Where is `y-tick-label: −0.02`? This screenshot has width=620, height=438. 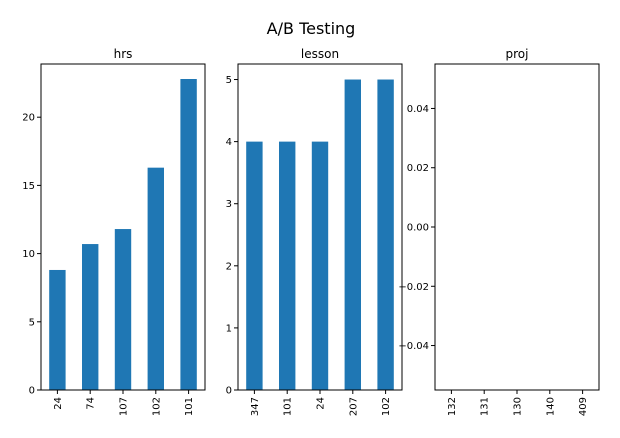 y-tick-label: −0.02 is located at coordinates (413, 287).